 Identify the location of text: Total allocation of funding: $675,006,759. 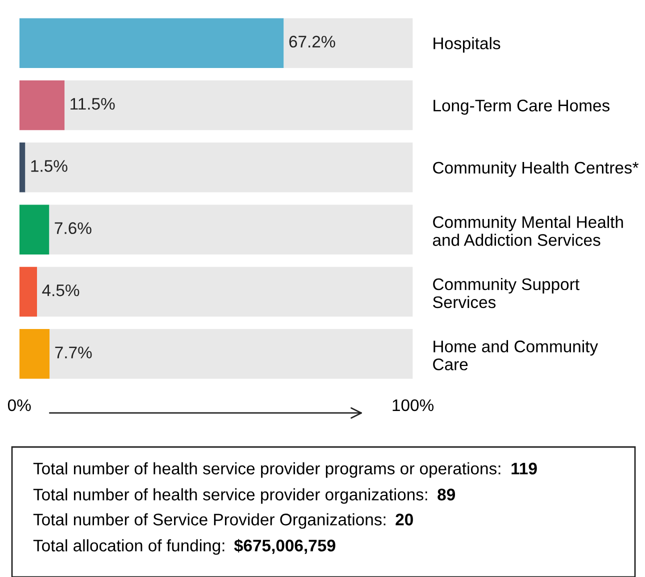
(184, 546).